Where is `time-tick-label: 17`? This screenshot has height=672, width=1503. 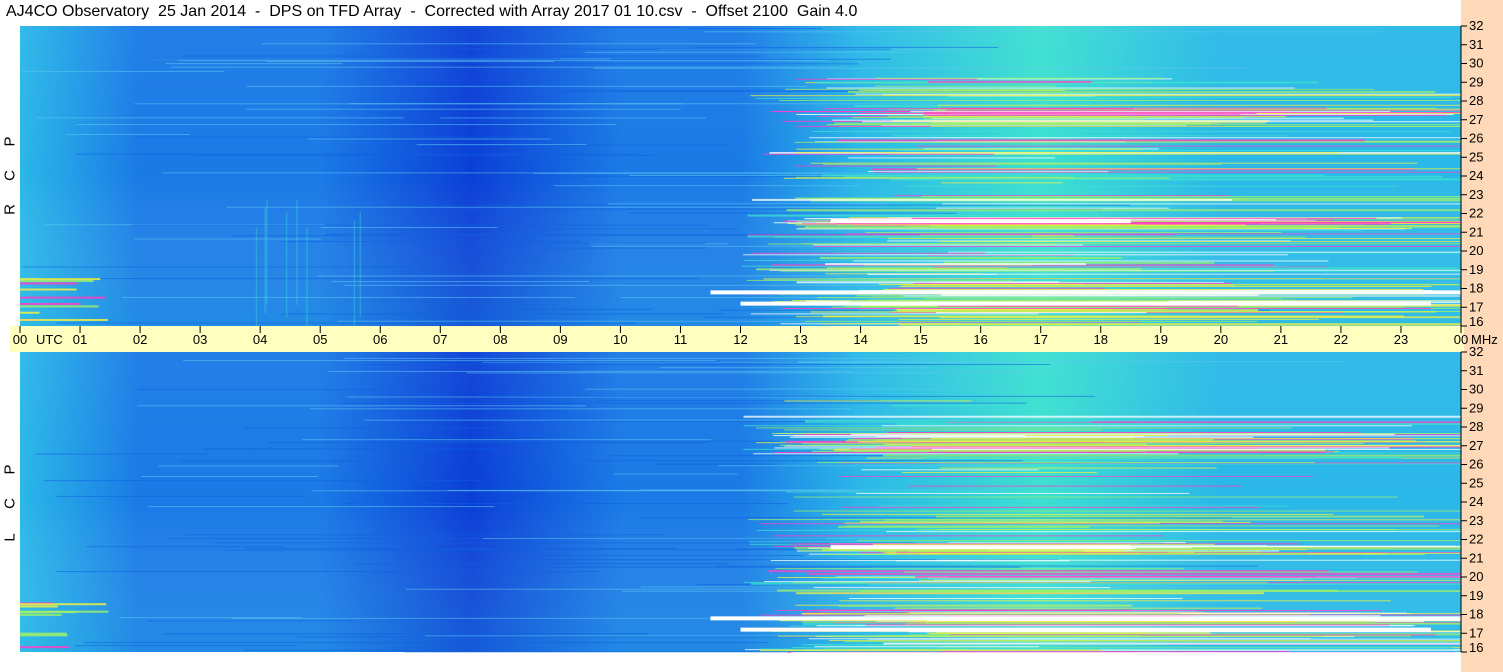 time-tick-label: 17 is located at coordinates (1040, 339).